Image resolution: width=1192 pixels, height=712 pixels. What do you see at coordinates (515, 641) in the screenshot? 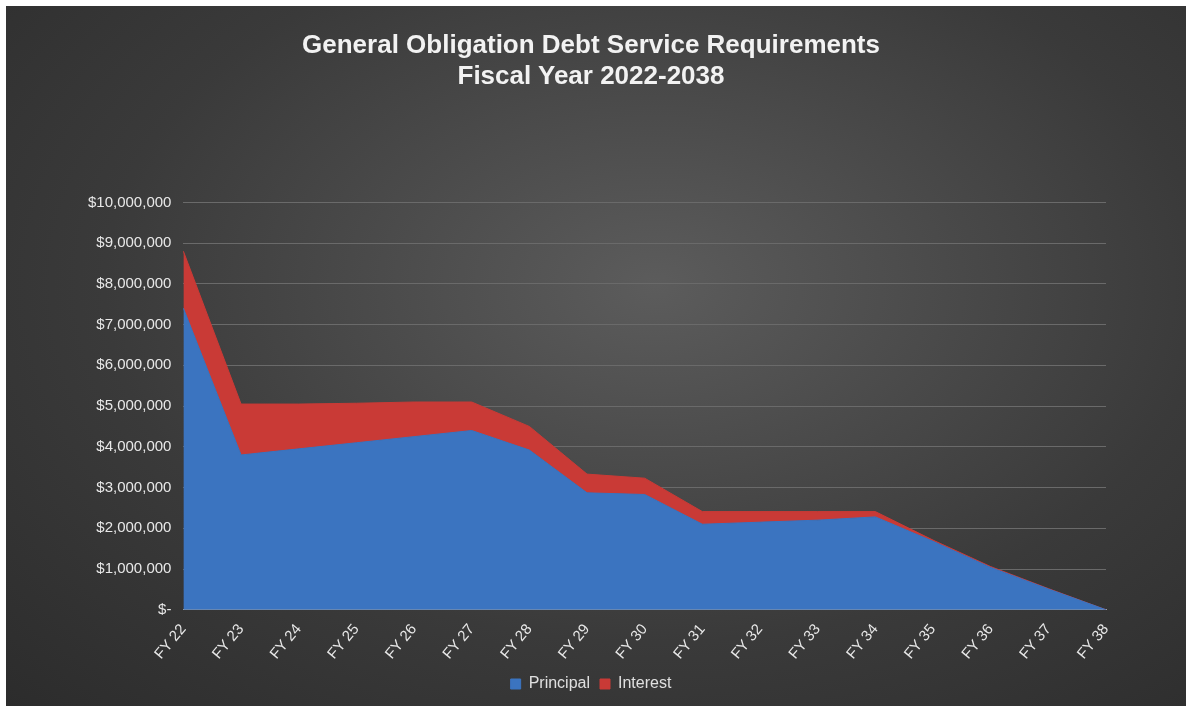
I see `x-tick-label: FY 28` at bounding box center [515, 641].